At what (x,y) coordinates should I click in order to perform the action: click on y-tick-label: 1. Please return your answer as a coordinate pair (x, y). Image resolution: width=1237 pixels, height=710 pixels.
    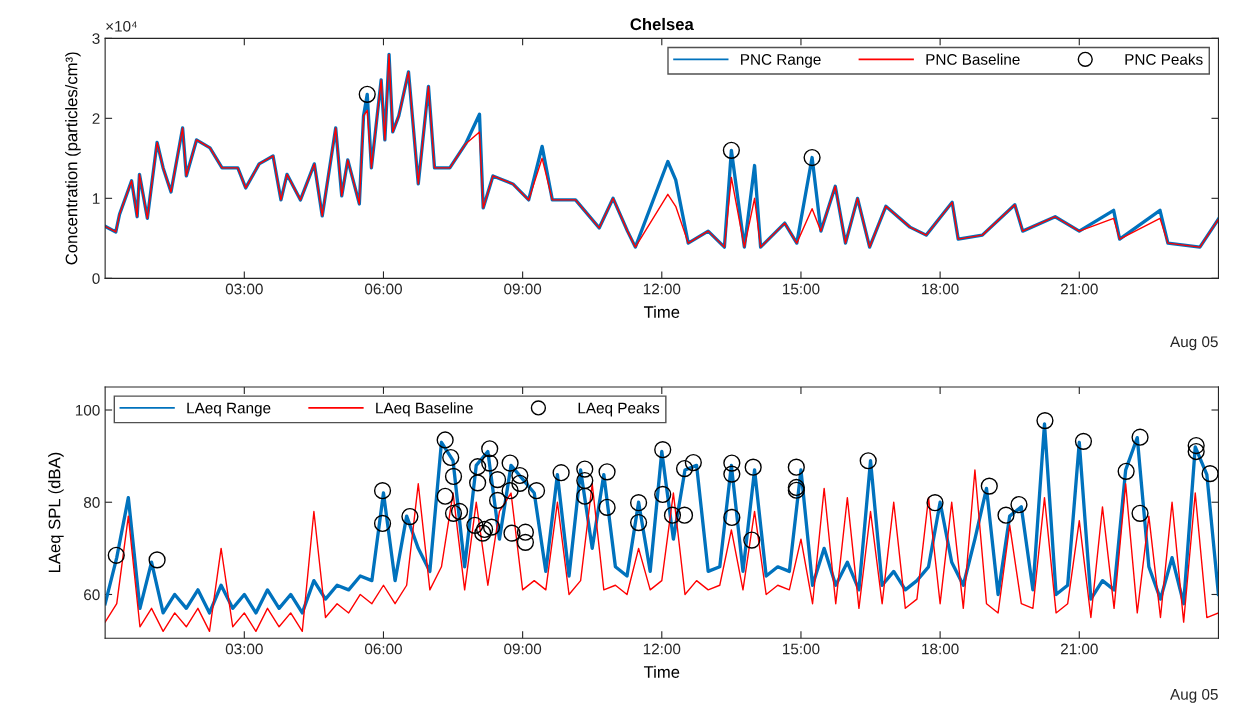
    Looking at the image, I should click on (96, 198).